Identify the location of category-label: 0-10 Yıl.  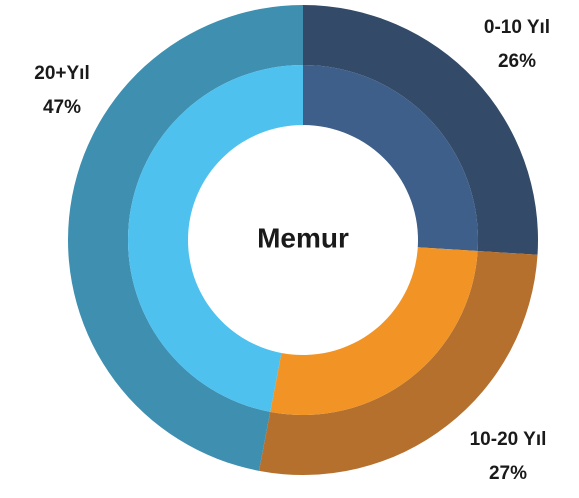
(517, 27).